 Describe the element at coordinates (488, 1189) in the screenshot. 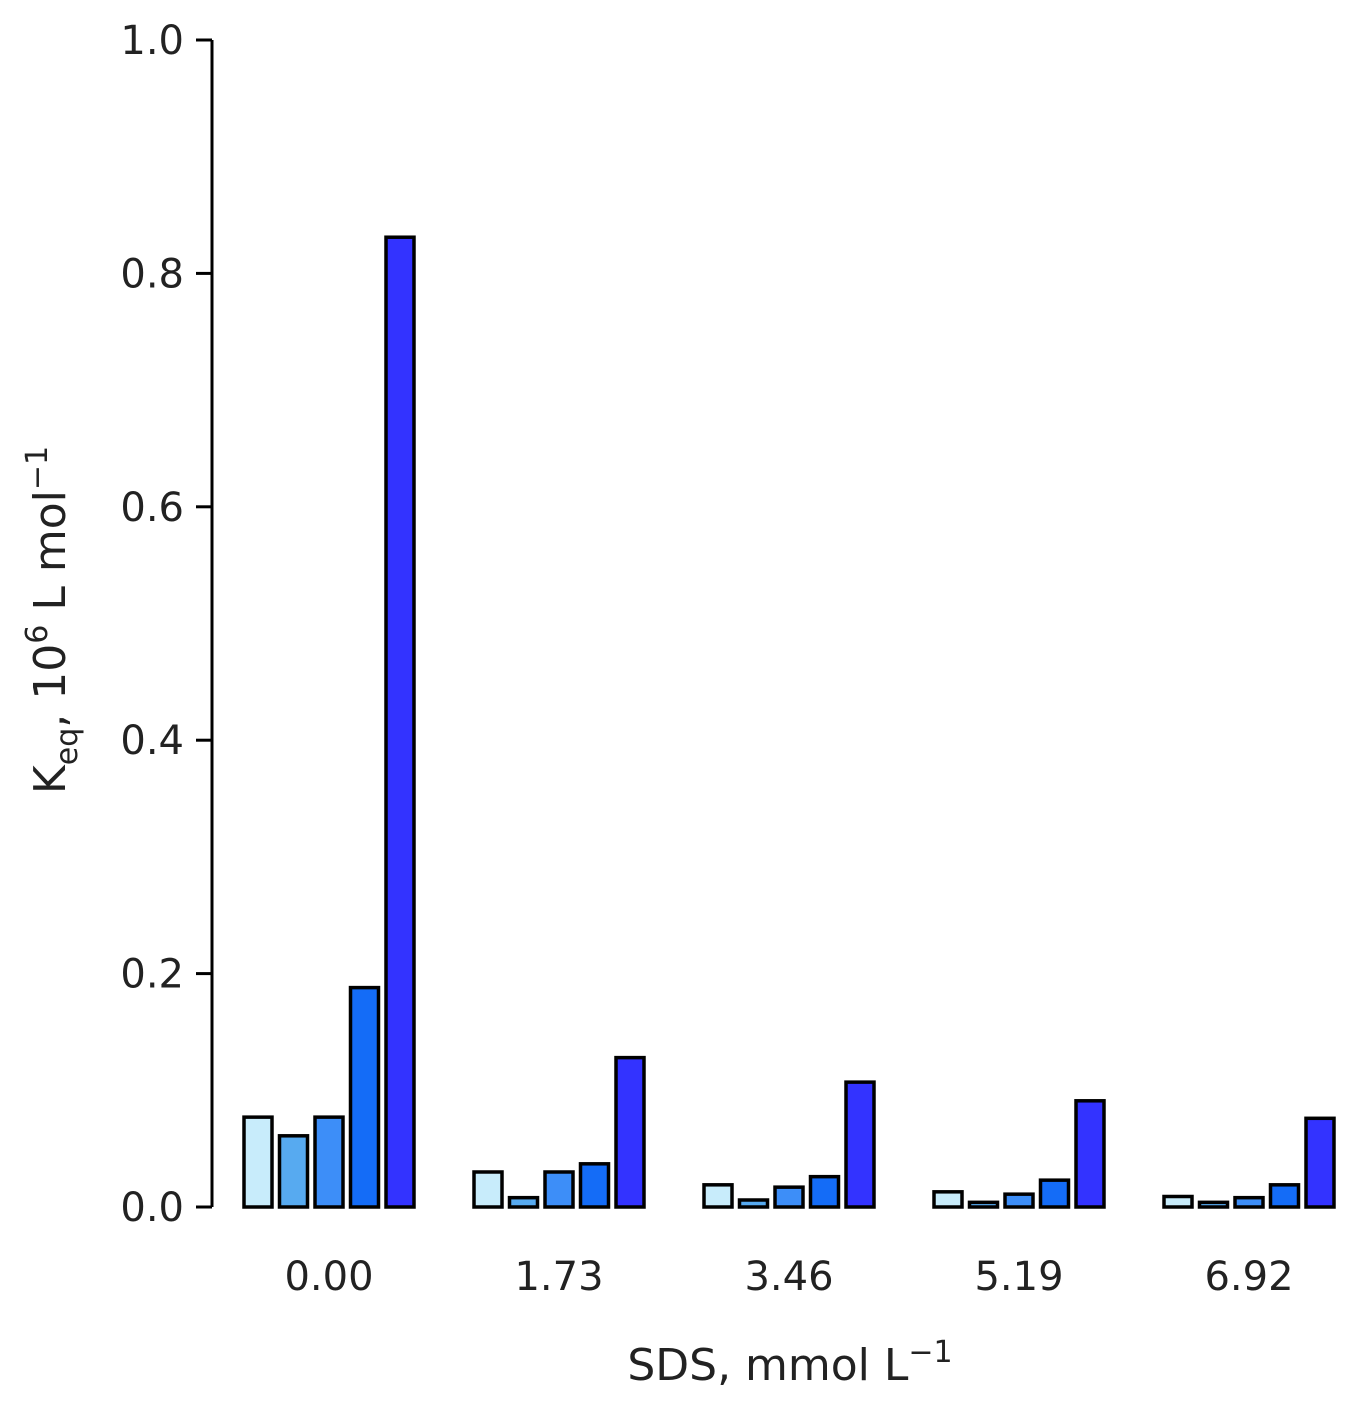

I see `bar-series-1-1.73` at that location.